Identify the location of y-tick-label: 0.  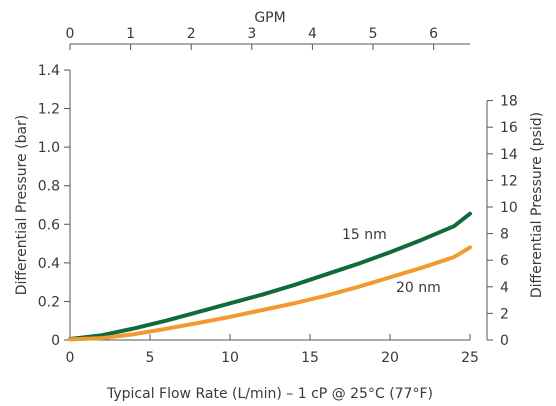
(55, 341).